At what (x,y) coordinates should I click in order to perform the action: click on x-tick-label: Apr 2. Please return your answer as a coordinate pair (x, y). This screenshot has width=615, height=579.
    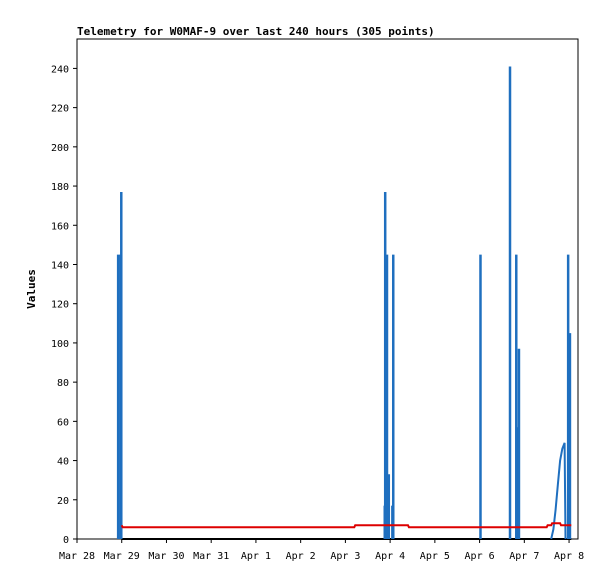
    Looking at the image, I should click on (301, 556).